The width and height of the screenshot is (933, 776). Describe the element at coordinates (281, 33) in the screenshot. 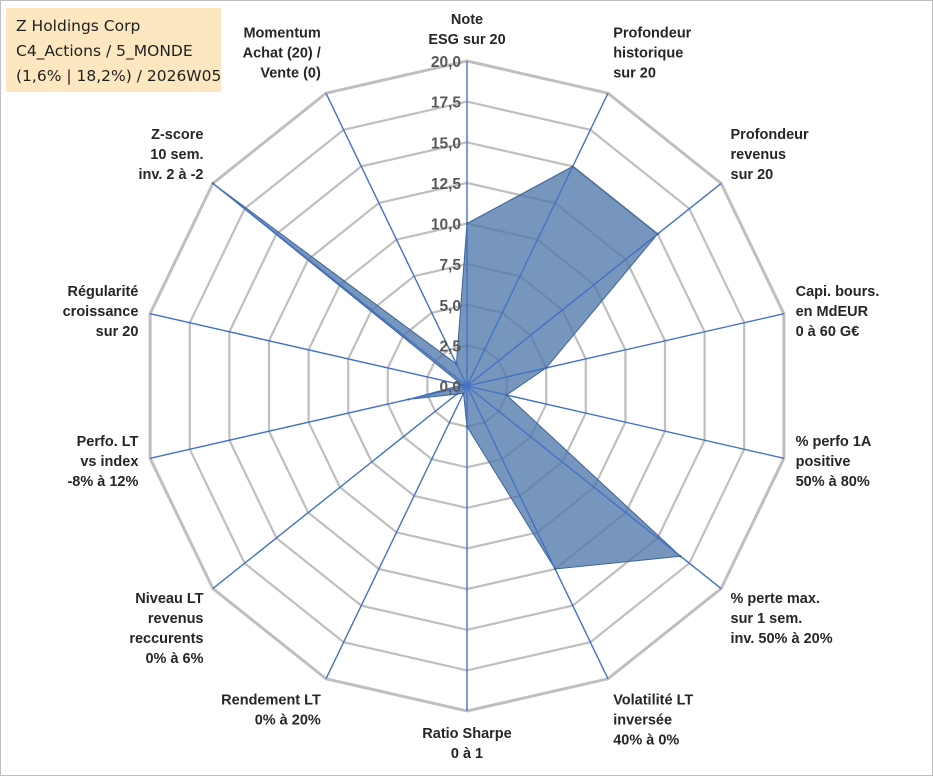

I see `axis-label-13-line-0: Momentum` at that location.